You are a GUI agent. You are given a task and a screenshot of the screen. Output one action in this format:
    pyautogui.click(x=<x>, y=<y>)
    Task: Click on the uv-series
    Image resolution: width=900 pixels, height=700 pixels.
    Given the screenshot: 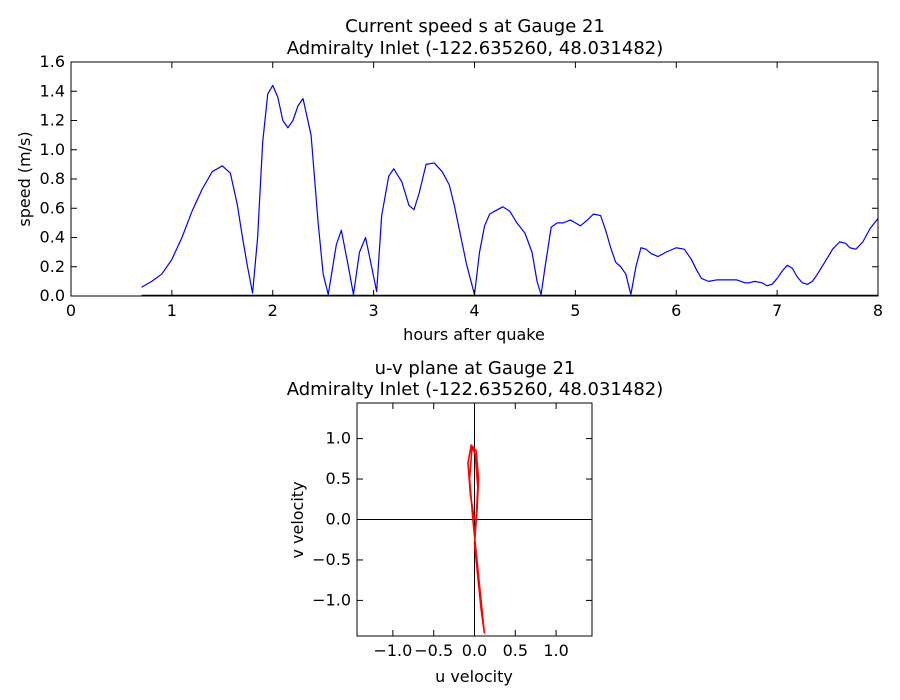 What is the action you would take?
    pyautogui.click(x=474, y=519)
    